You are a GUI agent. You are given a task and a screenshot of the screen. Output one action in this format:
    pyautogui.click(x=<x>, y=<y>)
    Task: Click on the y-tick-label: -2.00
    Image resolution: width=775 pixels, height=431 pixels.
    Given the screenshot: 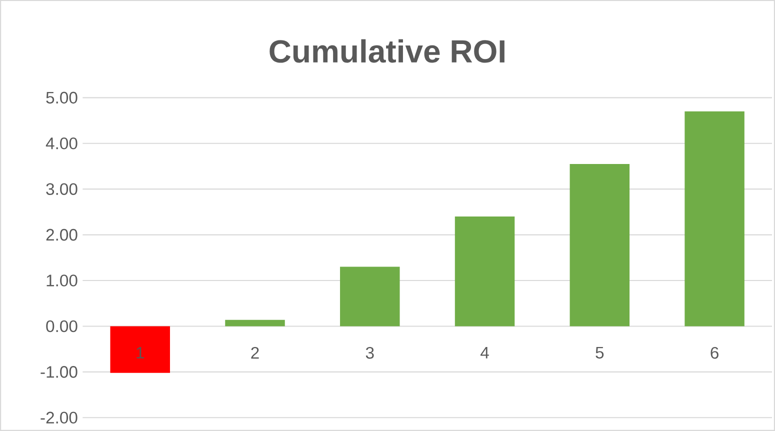 What is the action you would take?
    pyautogui.click(x=59, y=418)
    